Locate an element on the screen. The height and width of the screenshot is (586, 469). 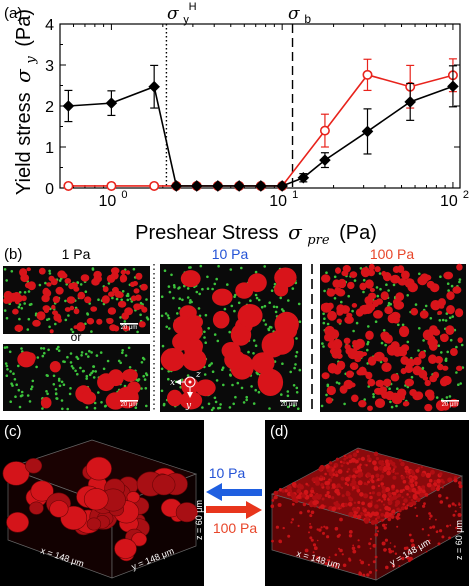
y-axis-subscript: y is located at coordinates (31, 60).